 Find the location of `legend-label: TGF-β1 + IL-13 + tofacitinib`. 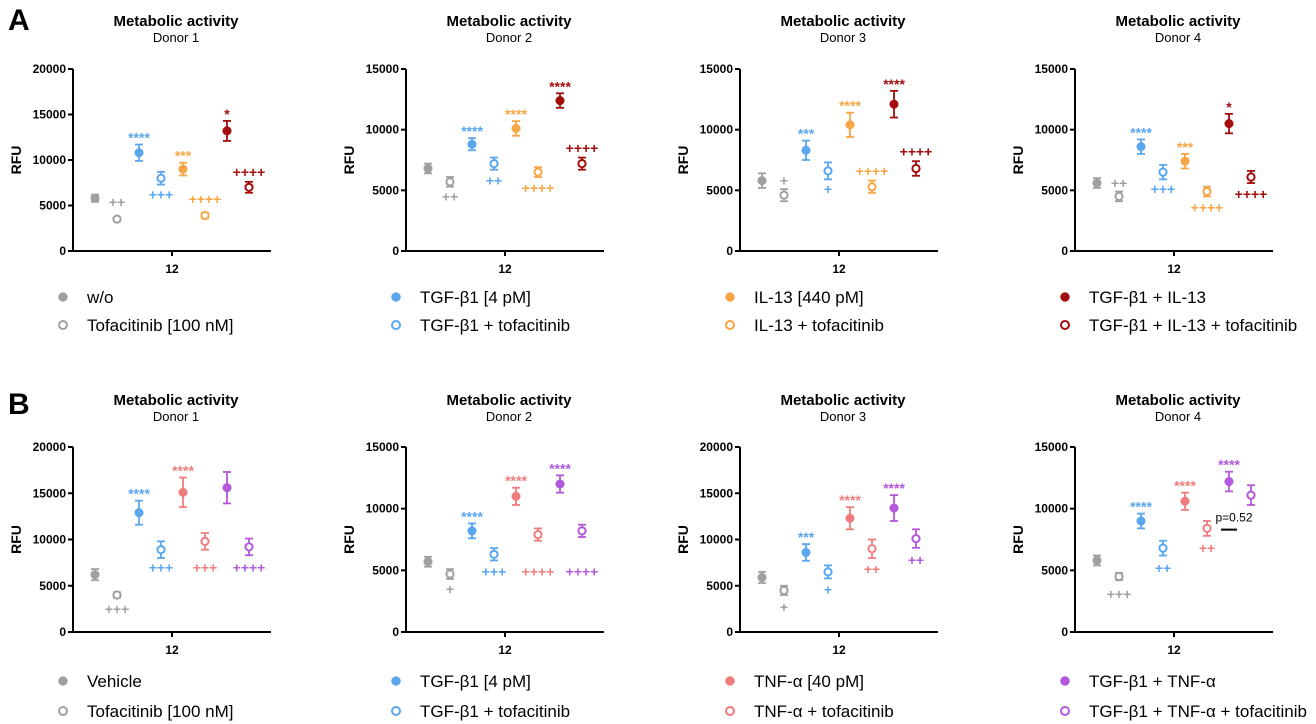

legend-label: TGF-β1 + IL-13 + tofacitinib is located at coordinates (1193, 325).